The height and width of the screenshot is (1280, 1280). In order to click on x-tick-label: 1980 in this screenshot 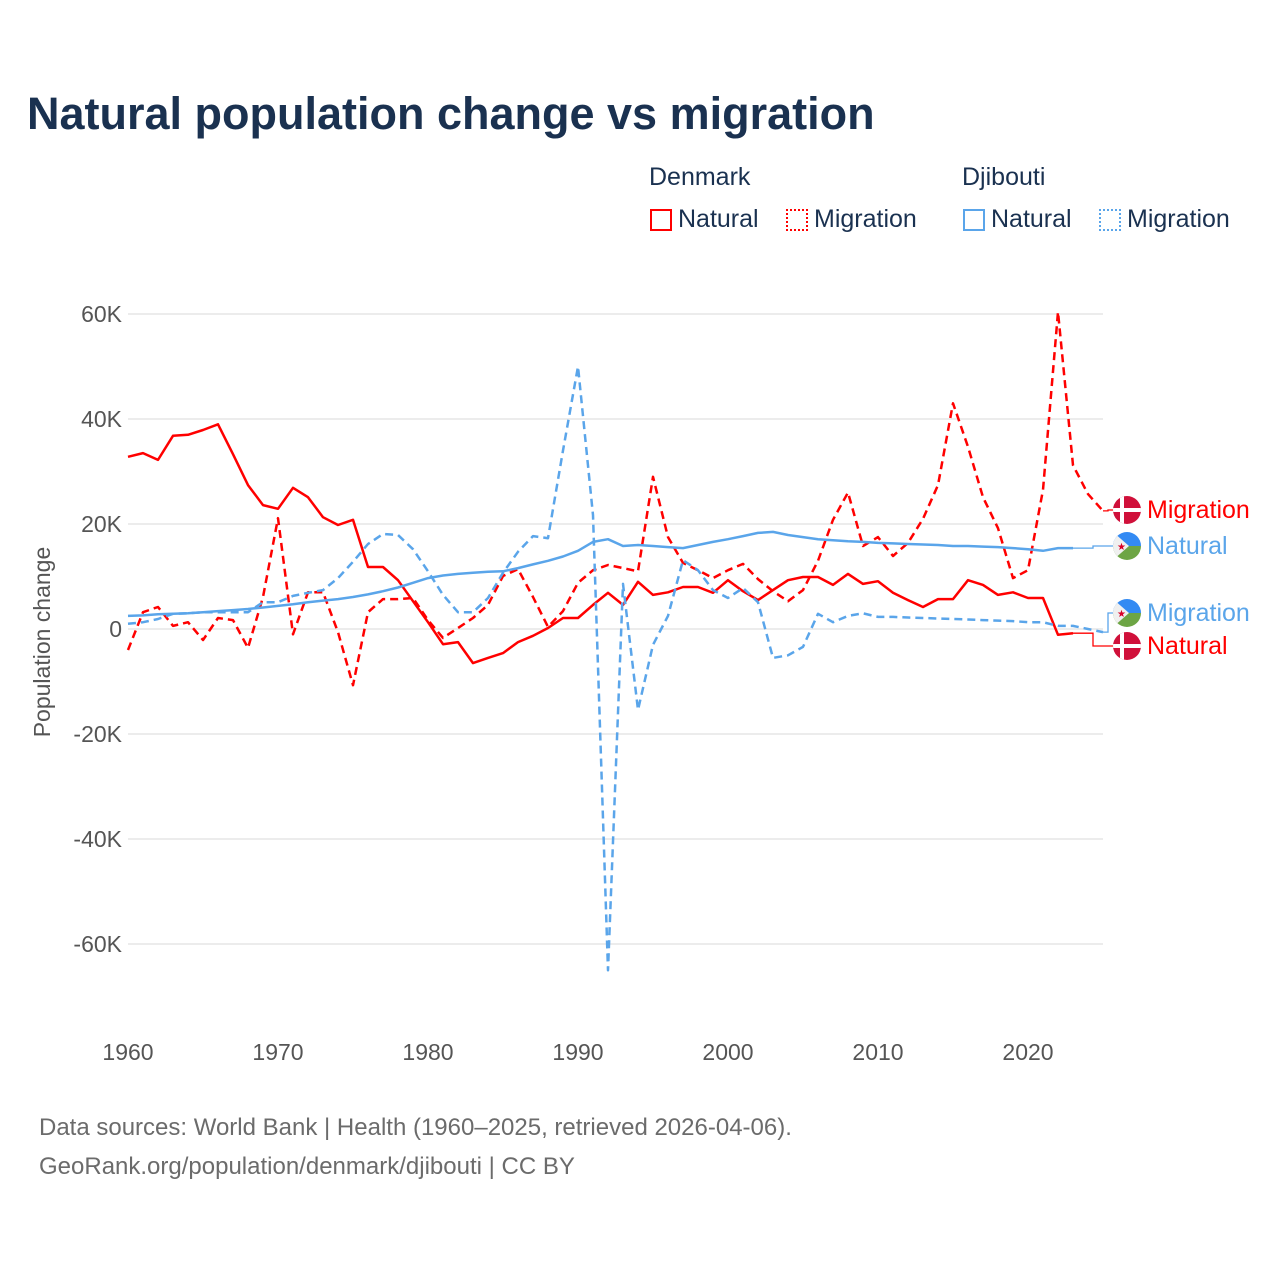, I will do `click(427, 1052)`.